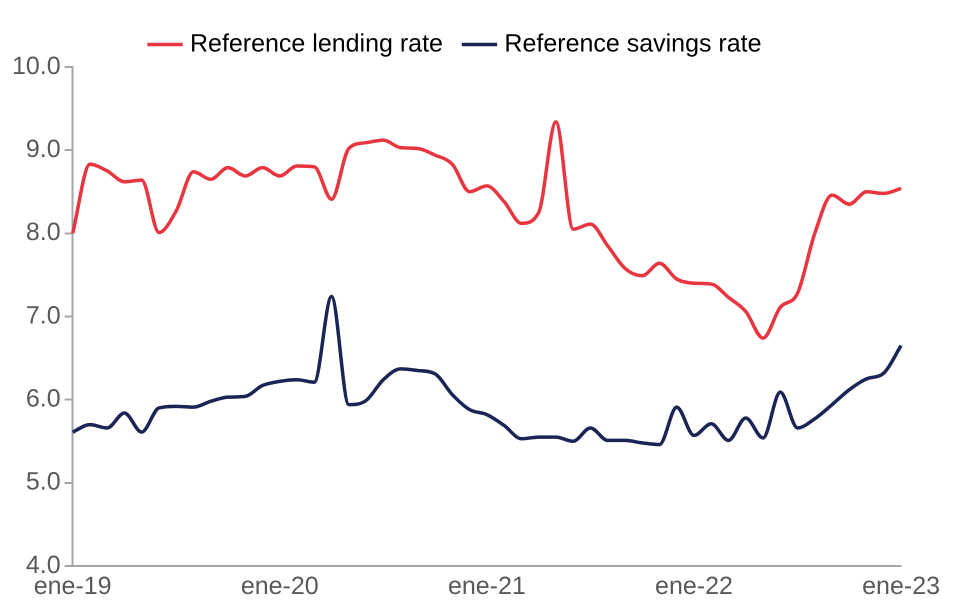 Image resolution: width=954 pixels, height=616 pixels. What do you see at coordinates (43, 564) in the screenshot?
I see `y-tick-label: 4.0` at bounding box center [43, 564].